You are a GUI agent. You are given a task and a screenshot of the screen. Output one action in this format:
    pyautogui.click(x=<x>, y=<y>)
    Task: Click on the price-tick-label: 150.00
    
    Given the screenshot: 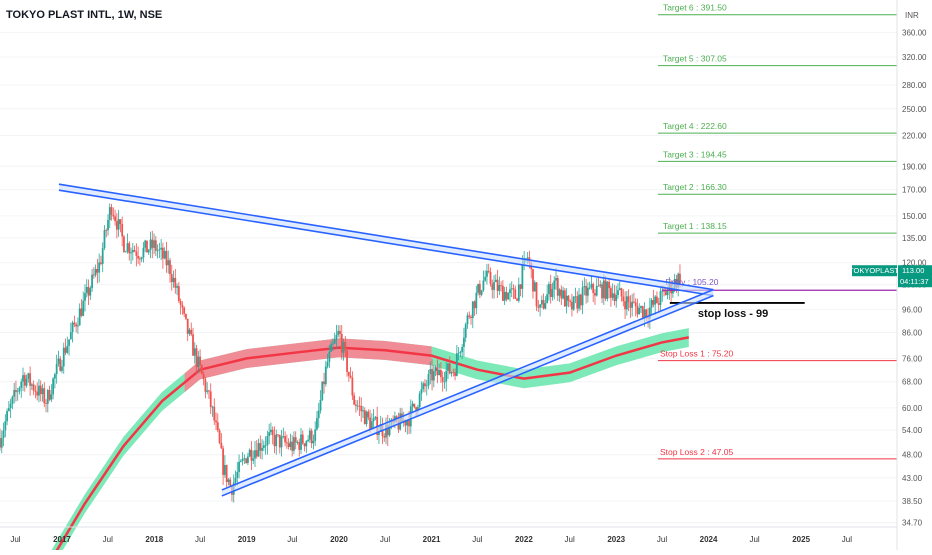 What is the action you would take?
    pyautogui.click(x=914, y=216)
    